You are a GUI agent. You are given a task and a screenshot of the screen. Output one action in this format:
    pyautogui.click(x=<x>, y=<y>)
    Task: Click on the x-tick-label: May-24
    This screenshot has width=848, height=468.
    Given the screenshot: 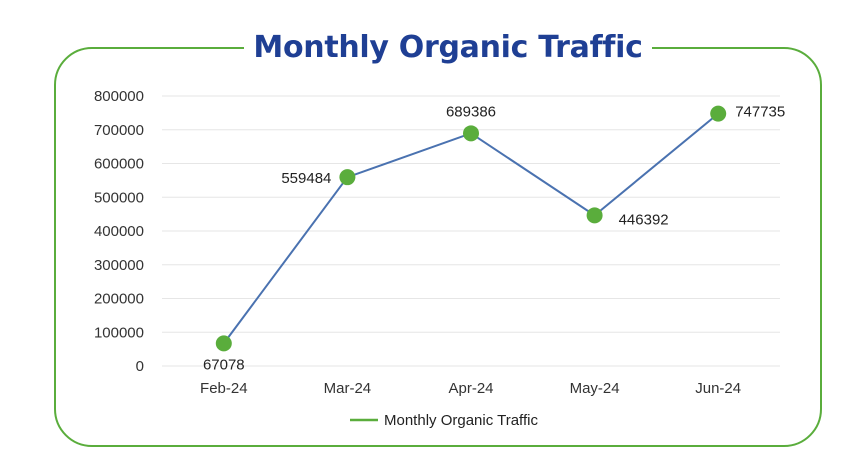 What is the action you would take?
    pyautogui.click(x=595, y=388)
    